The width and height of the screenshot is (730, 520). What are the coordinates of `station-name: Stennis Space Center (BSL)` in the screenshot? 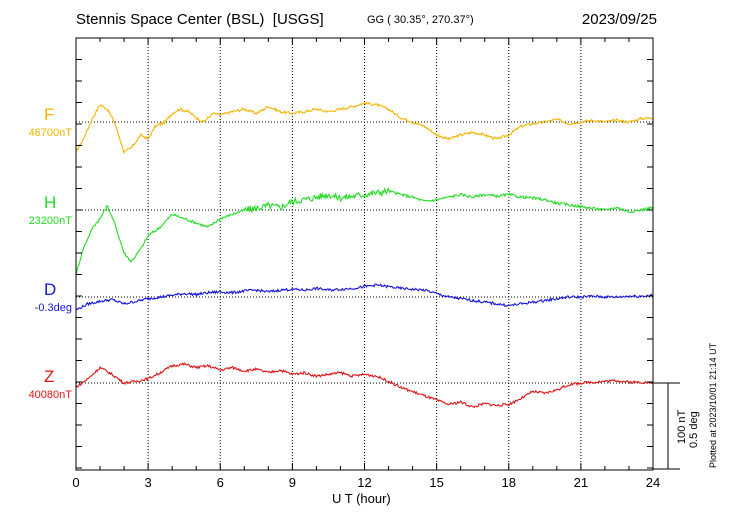 It's located at (170, 19).